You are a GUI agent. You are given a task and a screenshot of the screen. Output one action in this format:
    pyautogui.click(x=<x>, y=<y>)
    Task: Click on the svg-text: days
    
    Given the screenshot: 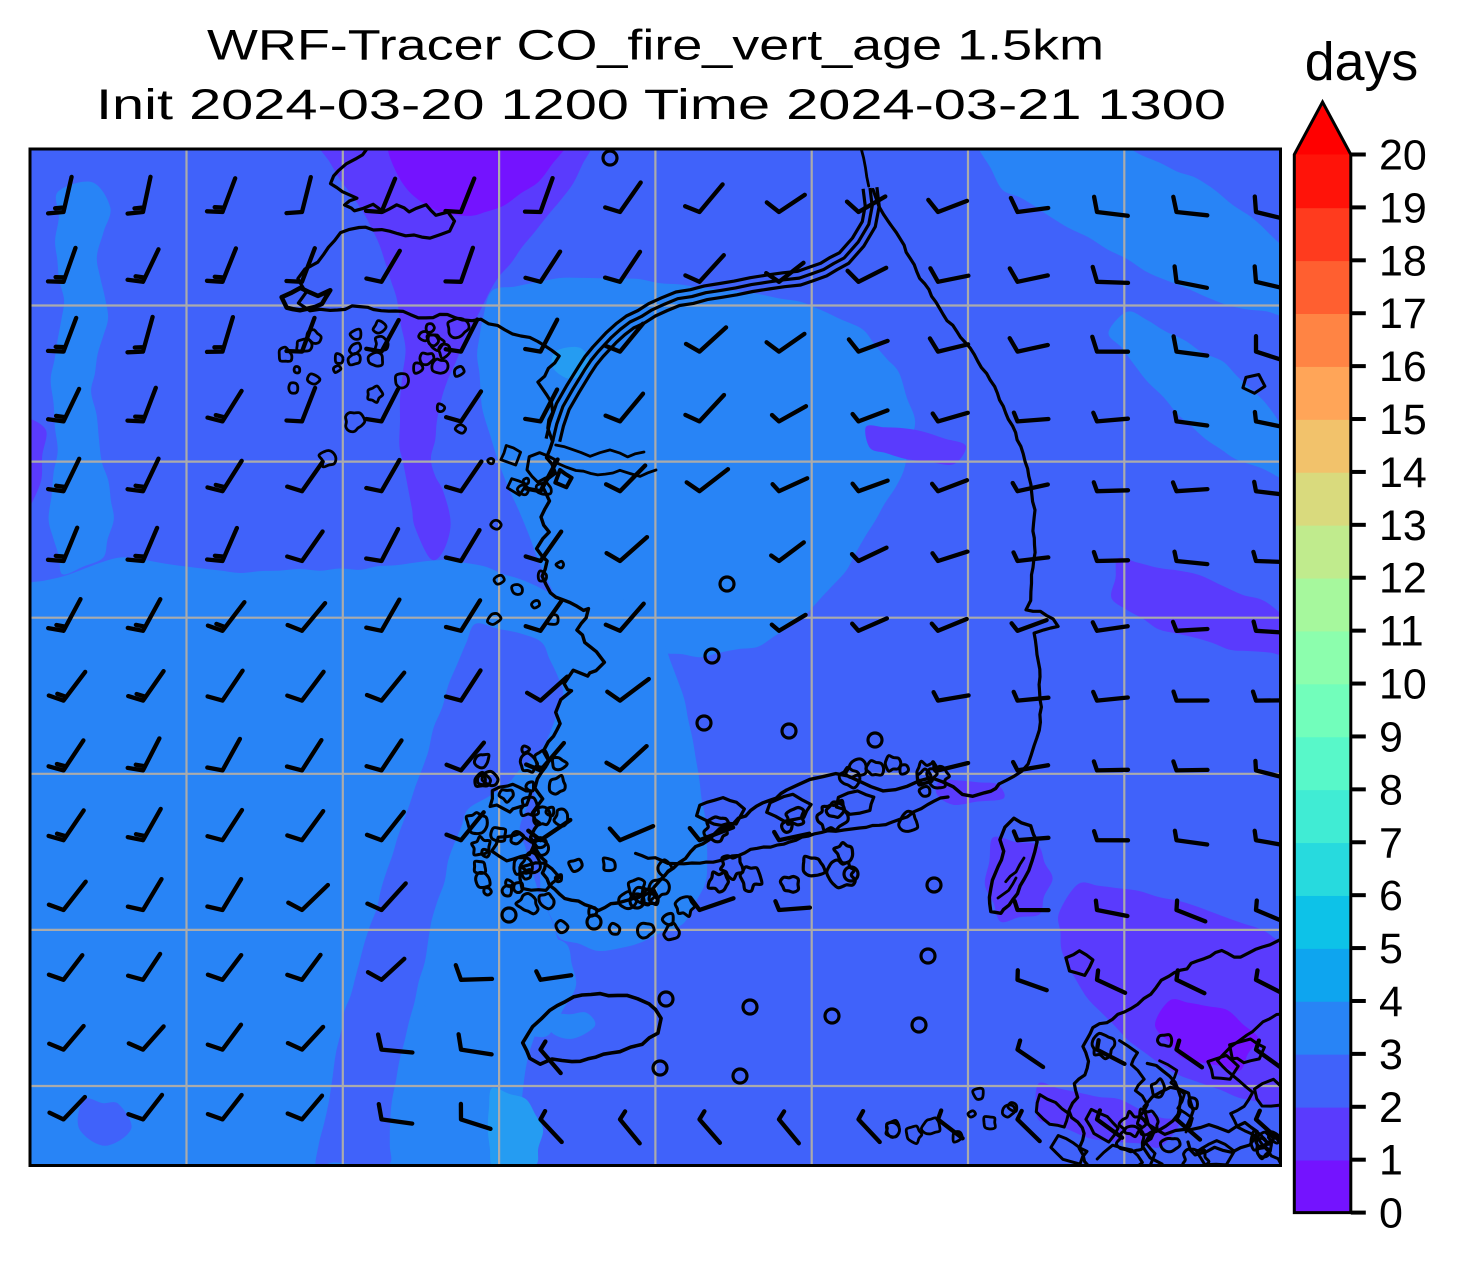 What is the action you would take?
    pyautogui.click(x=1362, y=62)
    